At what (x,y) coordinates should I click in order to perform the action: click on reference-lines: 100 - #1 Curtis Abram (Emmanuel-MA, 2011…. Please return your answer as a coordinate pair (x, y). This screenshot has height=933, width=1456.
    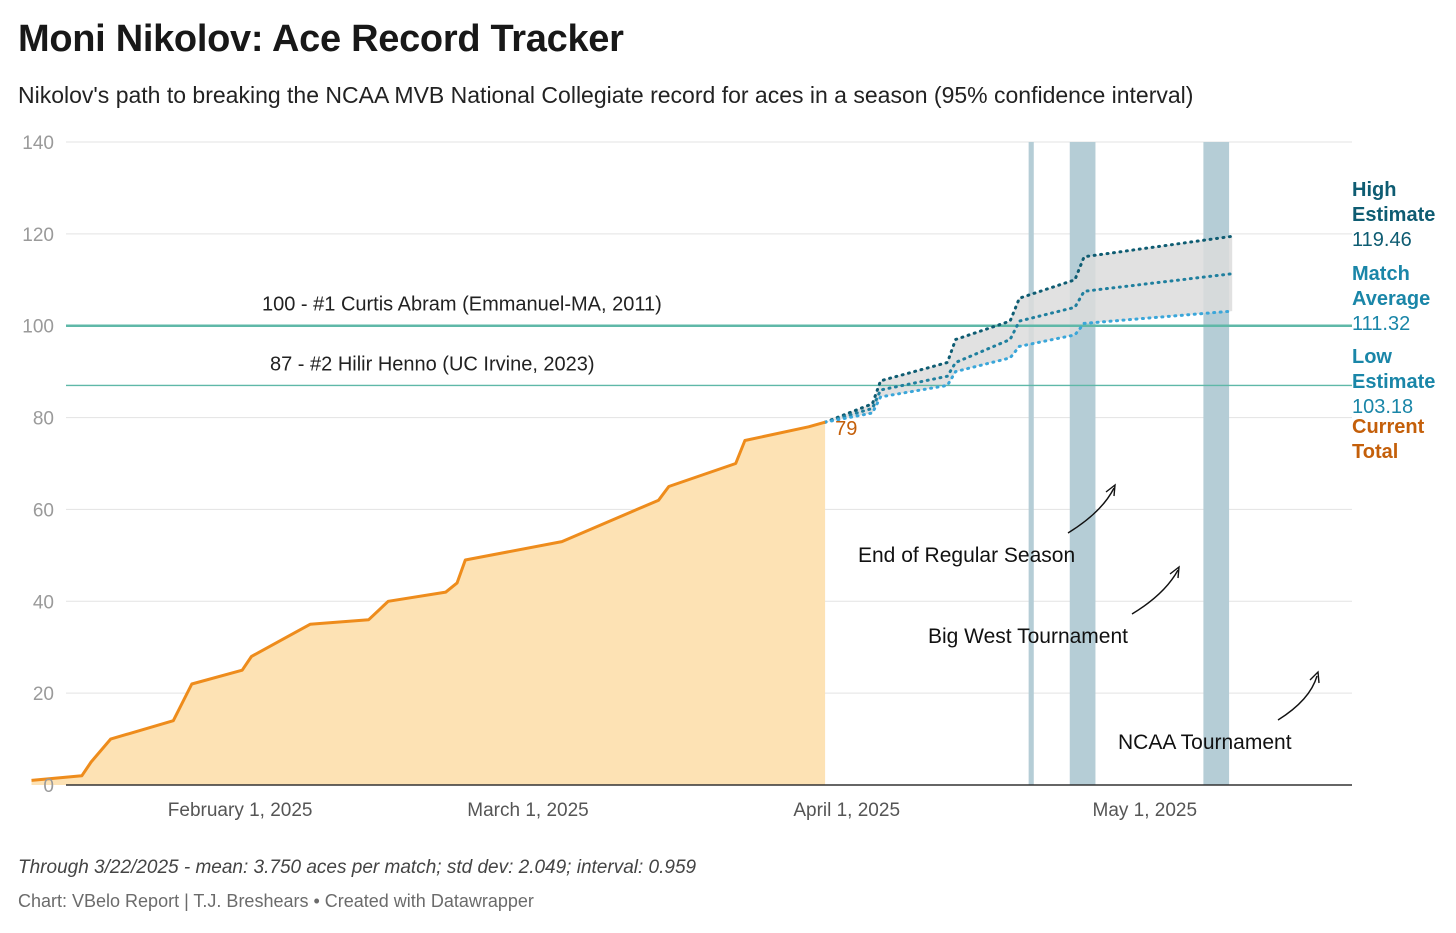
    Looking at the image, I should click on (709, 340).